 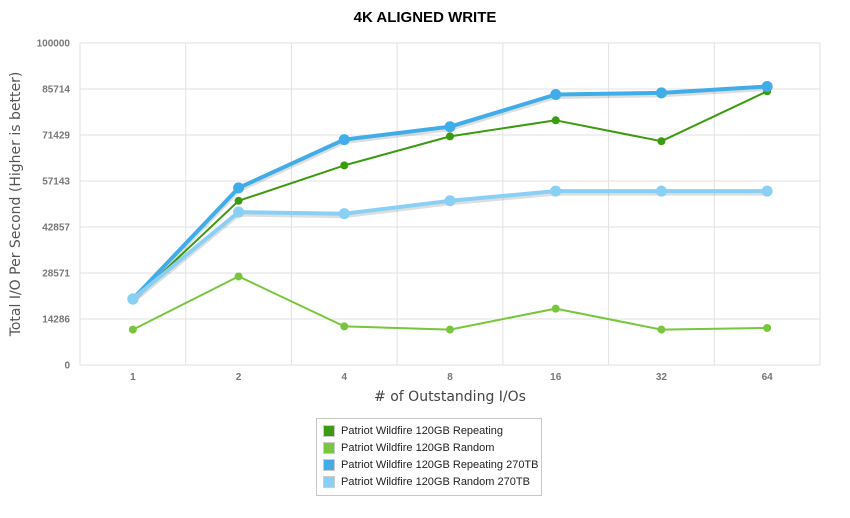 I want to click on y-tick-label: 28571, so click(x=56, y=274).